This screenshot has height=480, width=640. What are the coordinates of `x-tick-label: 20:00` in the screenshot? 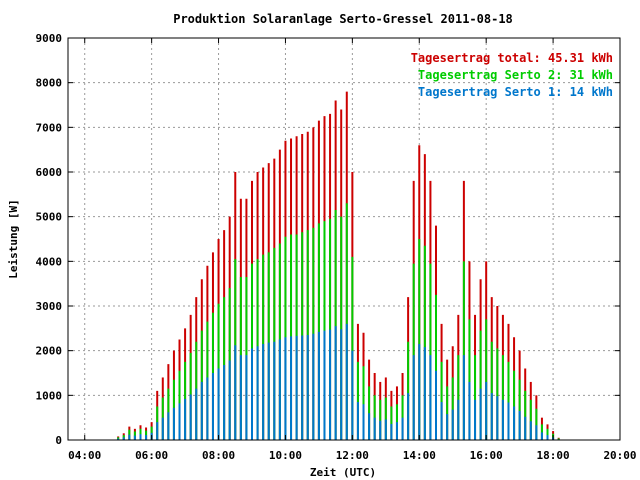 It's located at (619, 455).